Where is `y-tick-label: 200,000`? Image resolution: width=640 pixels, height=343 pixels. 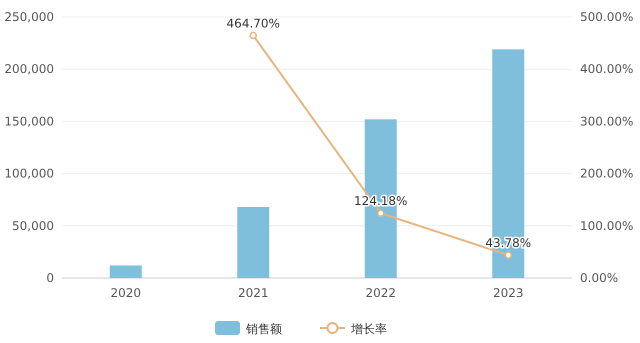
y-tick-label: 200,000 is located at coordinates (29, 69).